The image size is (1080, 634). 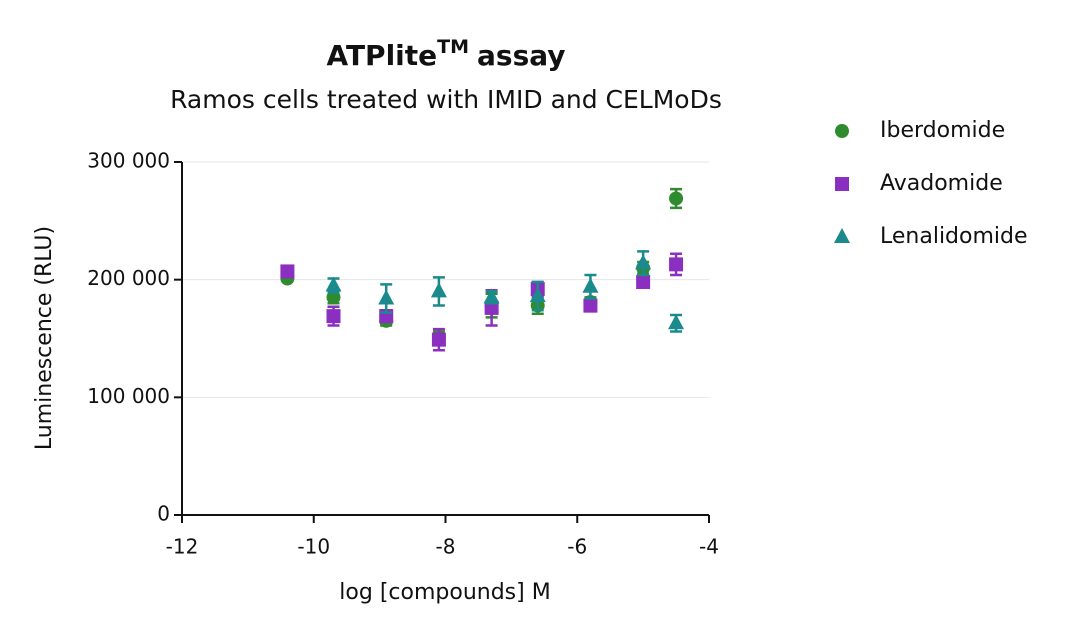 I want to click on x-tick-label: -12, so click(x=182, y=547).